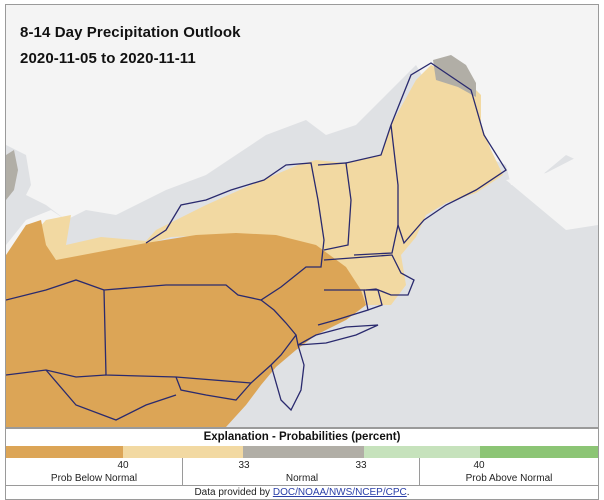 Image resolution: width=604 pixels, height=500 pixels. What do you see at coordinates (123, 465) in the screenshot?
I see `legend-tick-below-40: 40` at bounding box center [123, 465].